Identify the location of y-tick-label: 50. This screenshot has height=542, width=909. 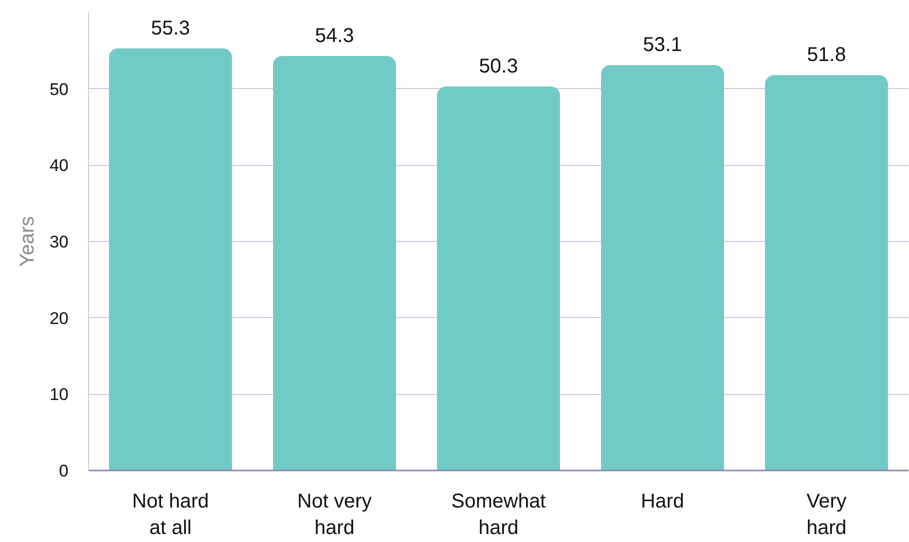
(59, 89).